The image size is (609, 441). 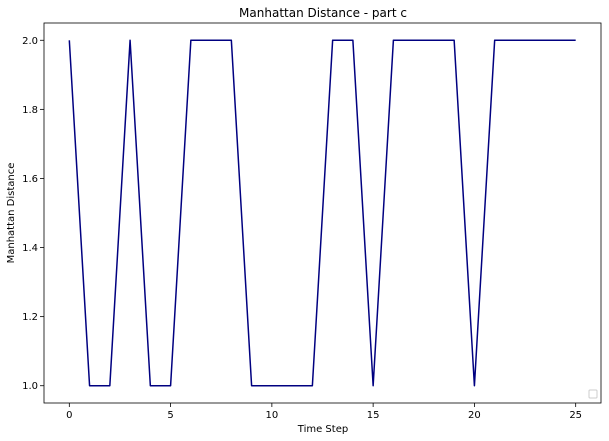 I want to click on x-tick-label: 25, so click(x=575, y=415).